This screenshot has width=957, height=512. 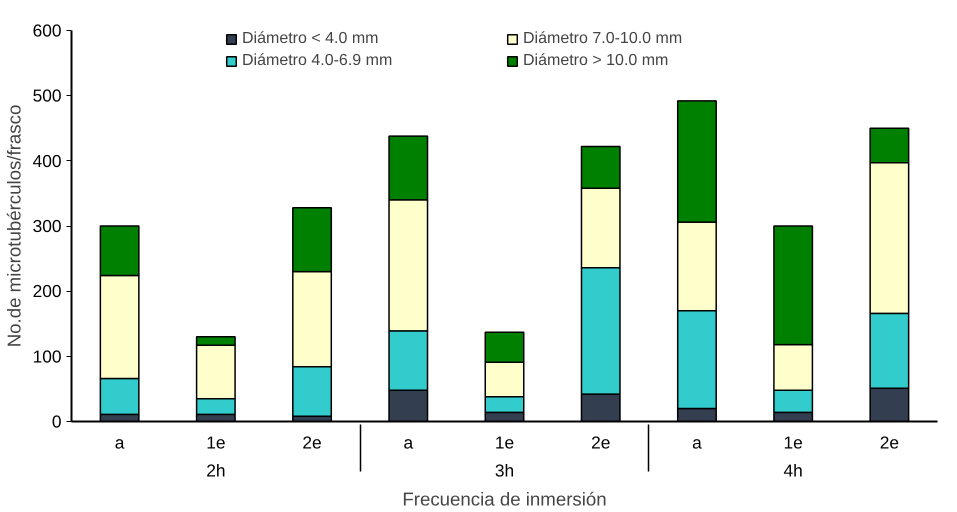 I want to click on y-tick-label: 500, so click(x=47, y=96).